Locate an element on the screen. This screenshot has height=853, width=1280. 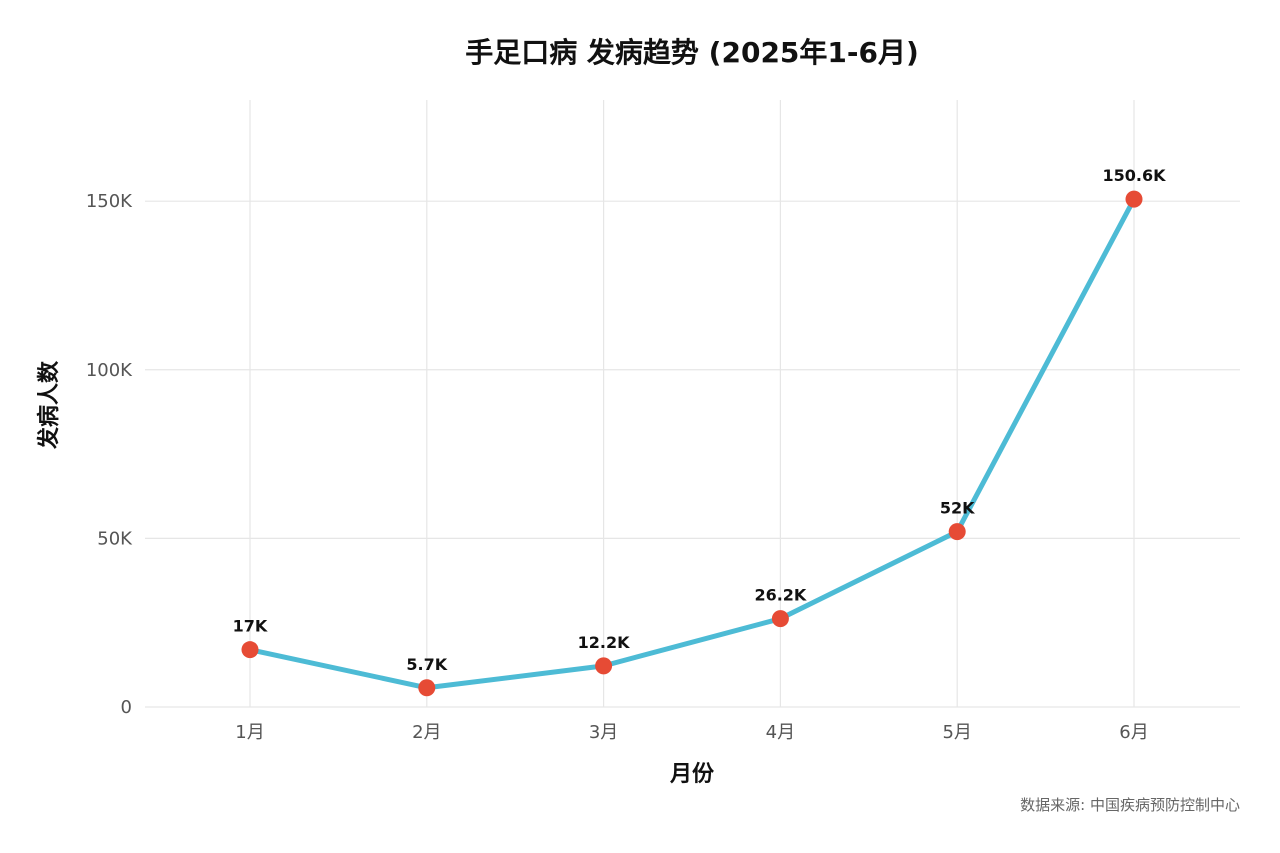
y-tick-label: 100K is located at coordinates (109, 370).